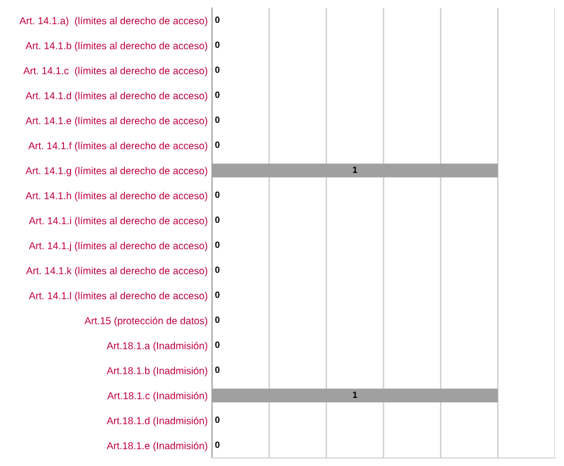 Image resolution: width=564 pixels, height=466 pixels. I want to click on y-tick-label: Art. 14.1.g (límites al derecho de acceso), so click(117, 171).